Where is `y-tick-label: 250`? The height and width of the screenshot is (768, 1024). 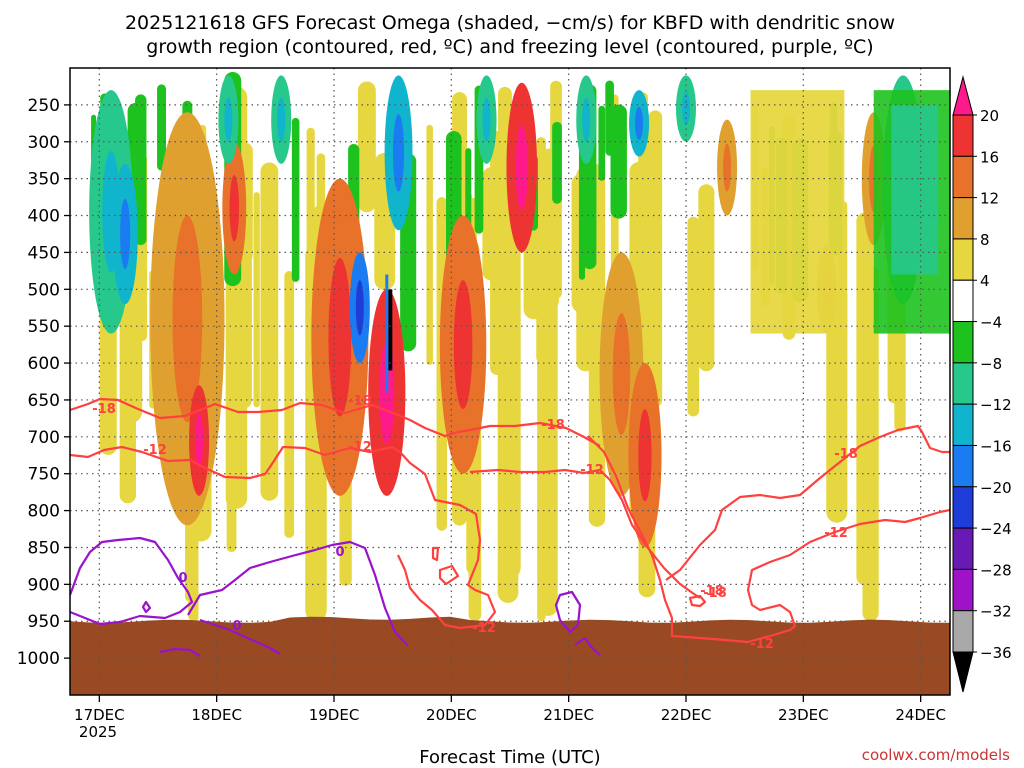 y-tick-label: 250 is located at coordinates (44, 106).